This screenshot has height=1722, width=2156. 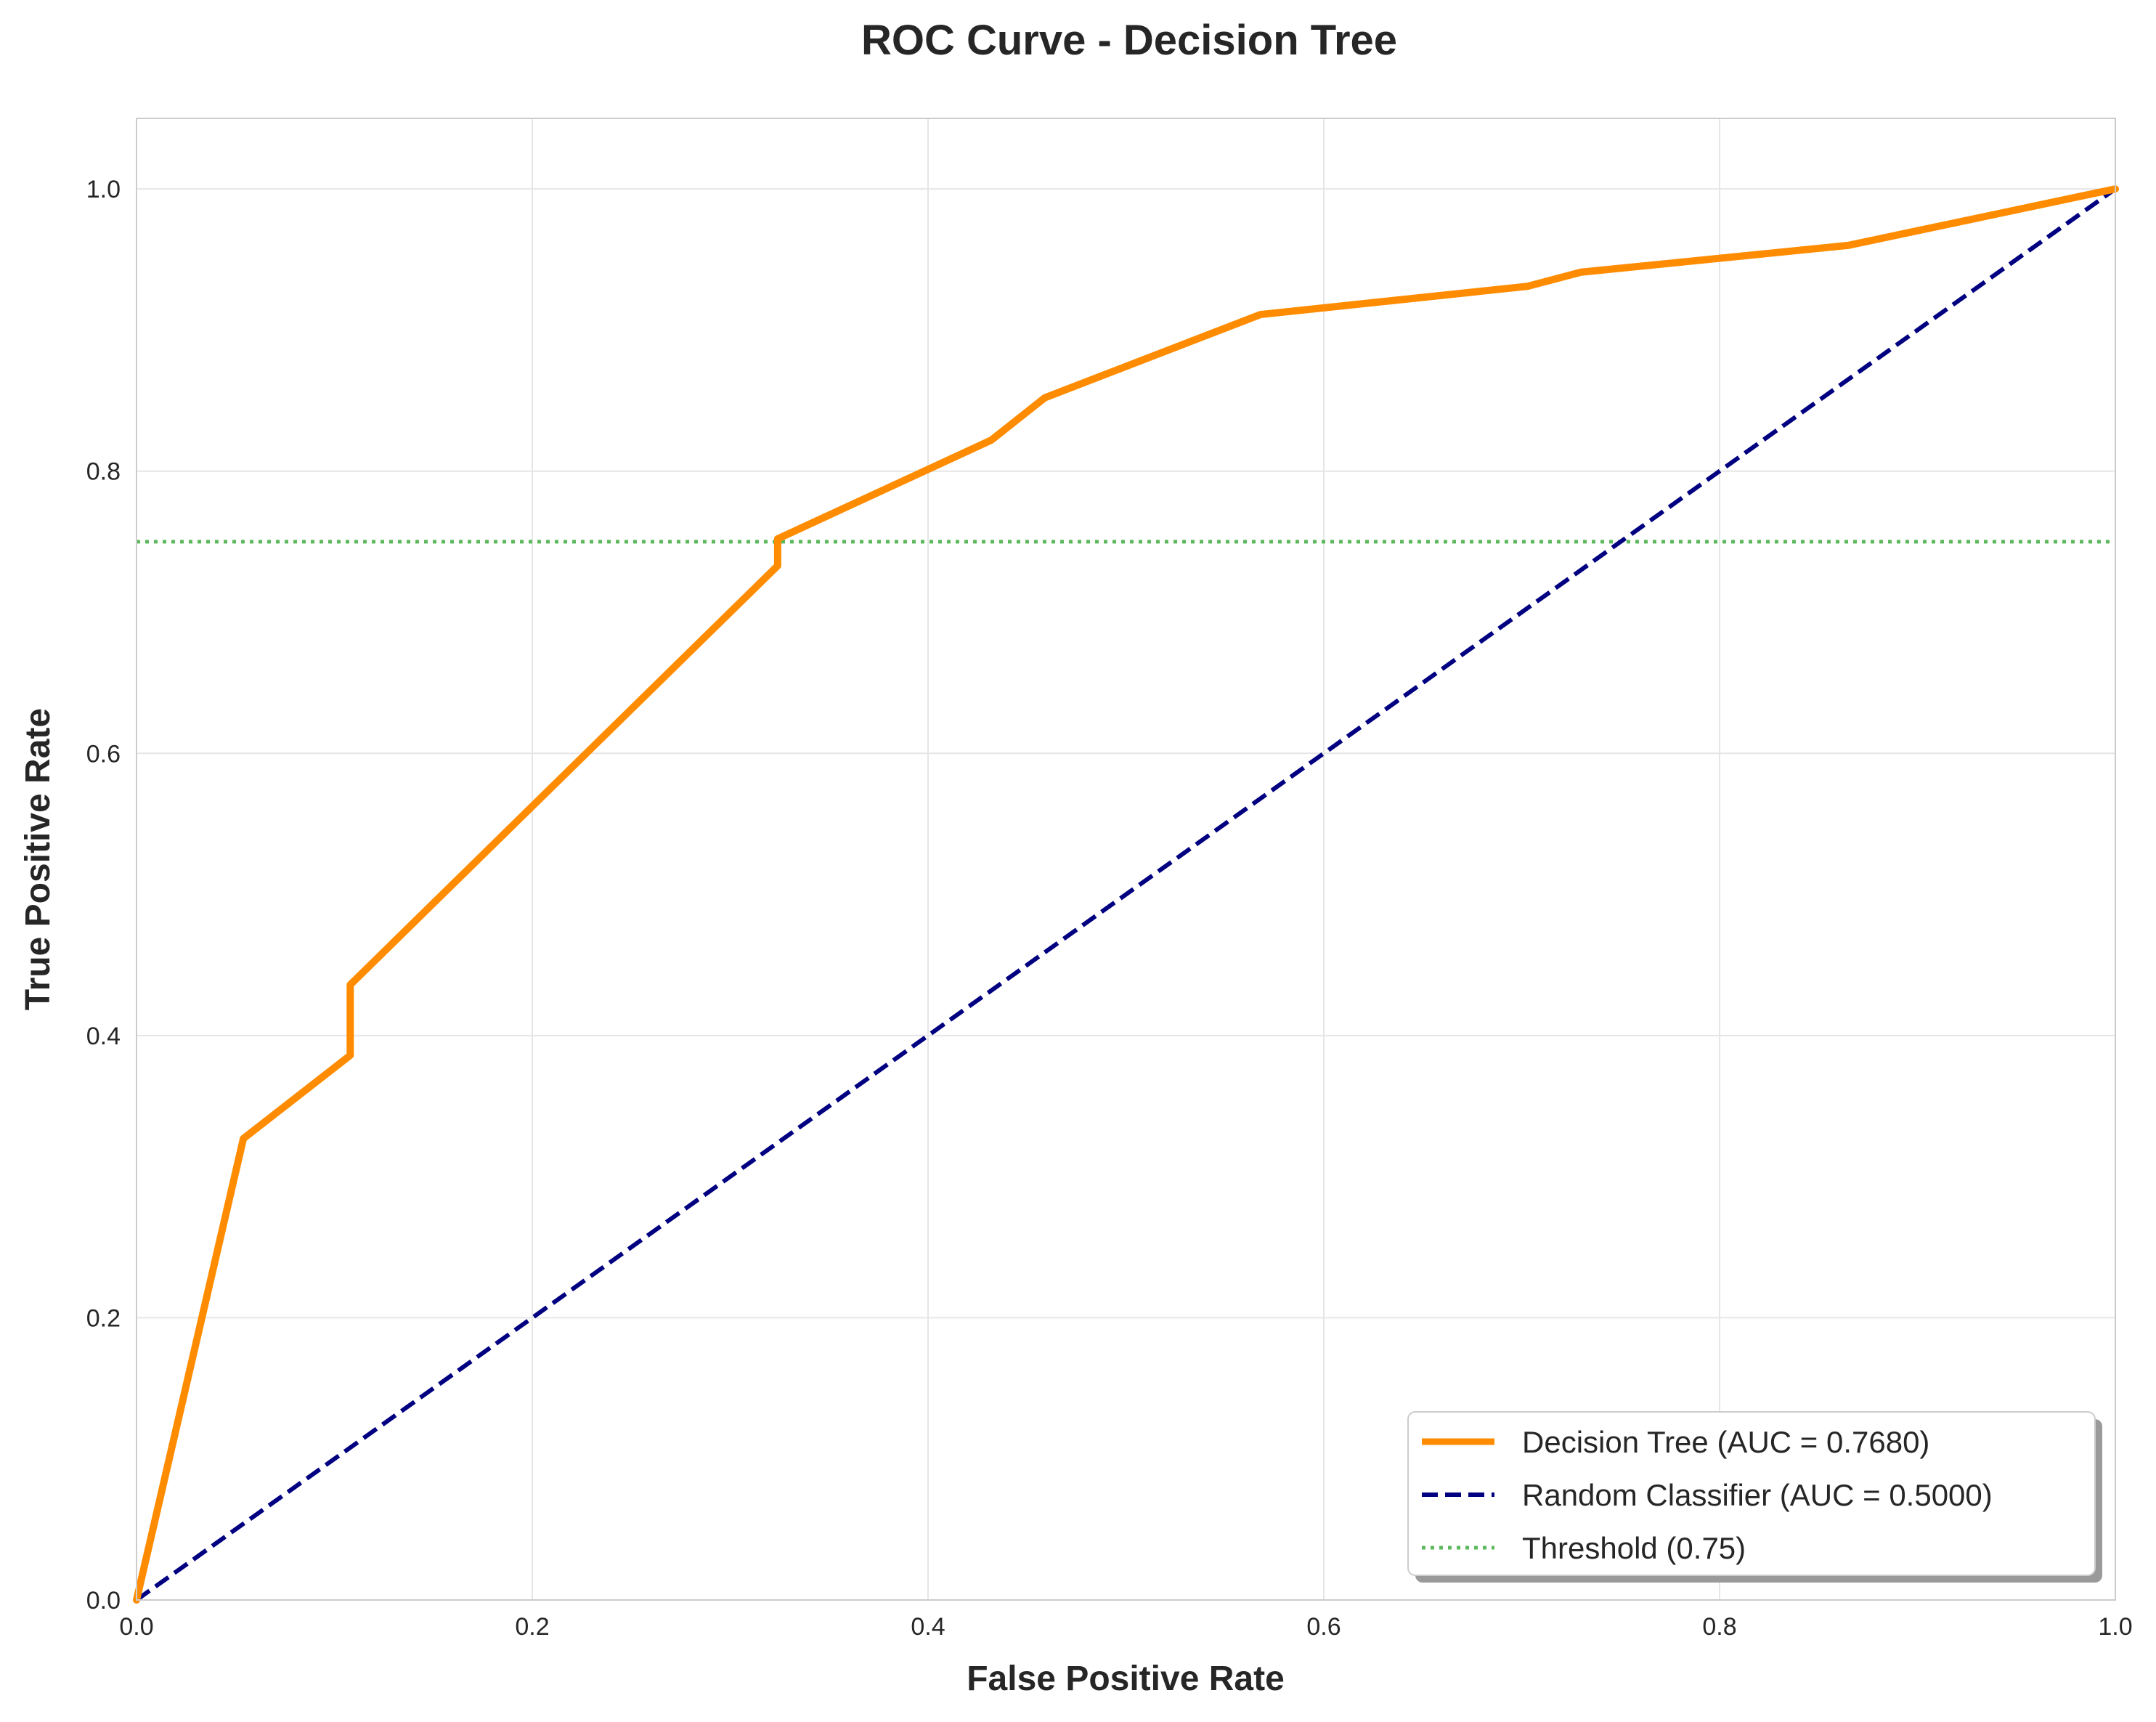 What do you see at coordinates (103, 1318) in the screenshot?
I see `y-tick-label: 0.2` at bounding box center [103, 1318].